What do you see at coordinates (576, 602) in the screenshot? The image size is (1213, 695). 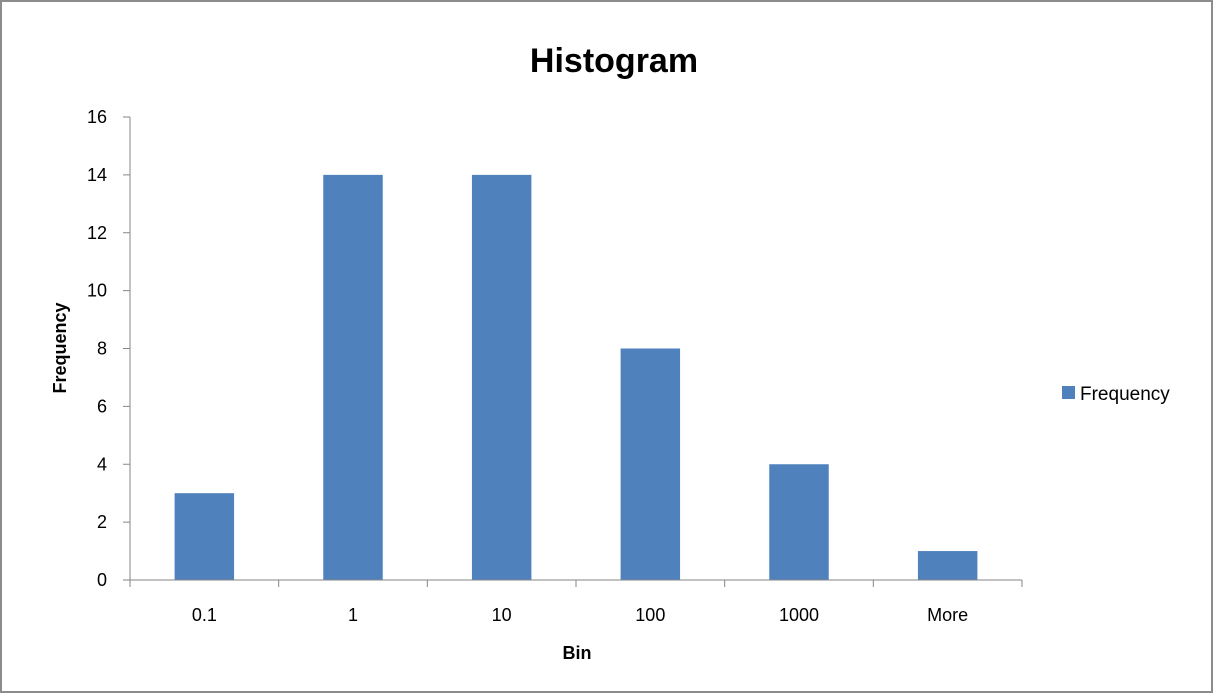 I see `x-axis: 0.1 1 10 100 1000 More` at bounding box center [576, 602].